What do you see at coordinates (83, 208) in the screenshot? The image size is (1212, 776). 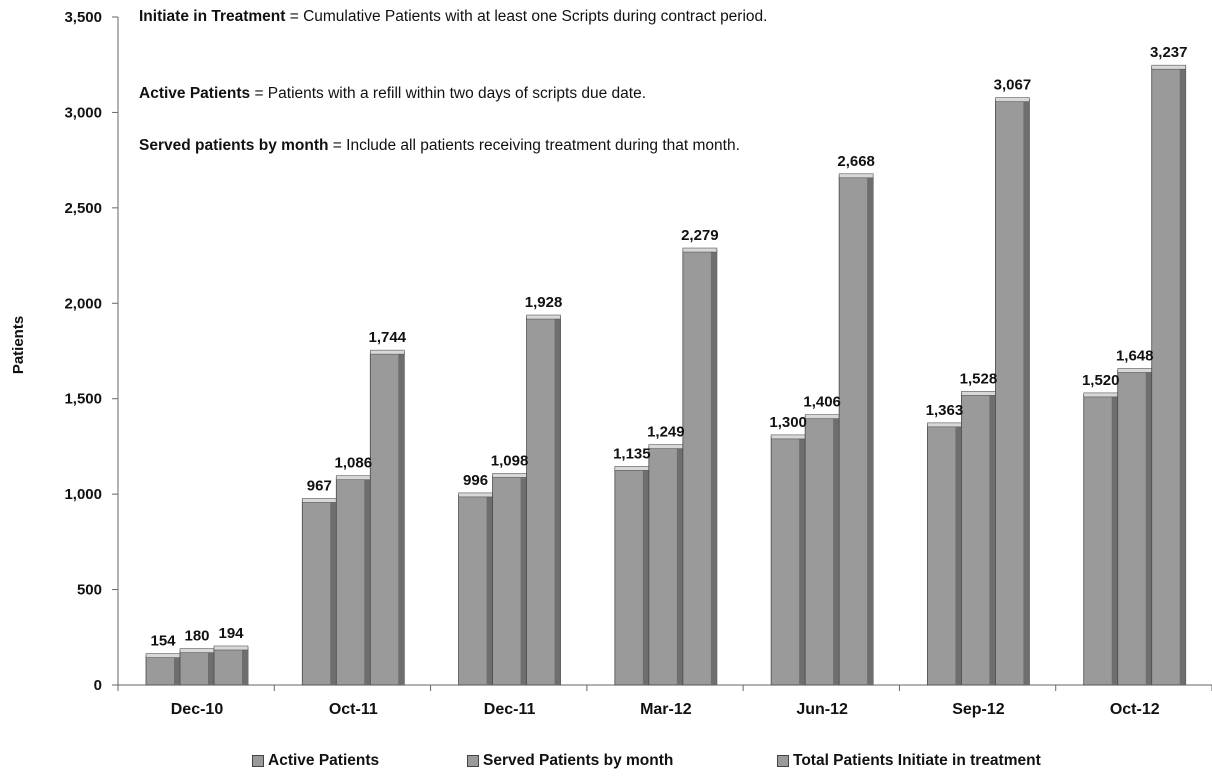 I see `y-tick-label: 2,500` at bounding box center [83, 208].